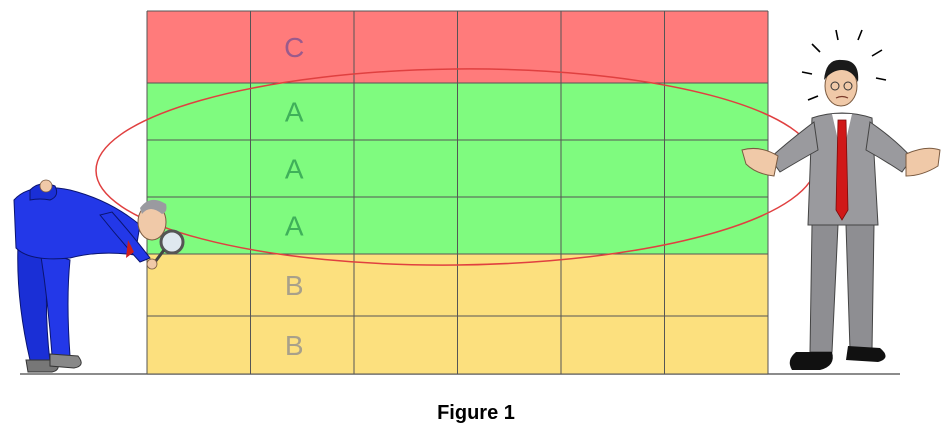 This screenshot has height=446, width=952. Describe the element at coordinates (99, 276) in the screenshot. I see `inspector-figure` at that location.